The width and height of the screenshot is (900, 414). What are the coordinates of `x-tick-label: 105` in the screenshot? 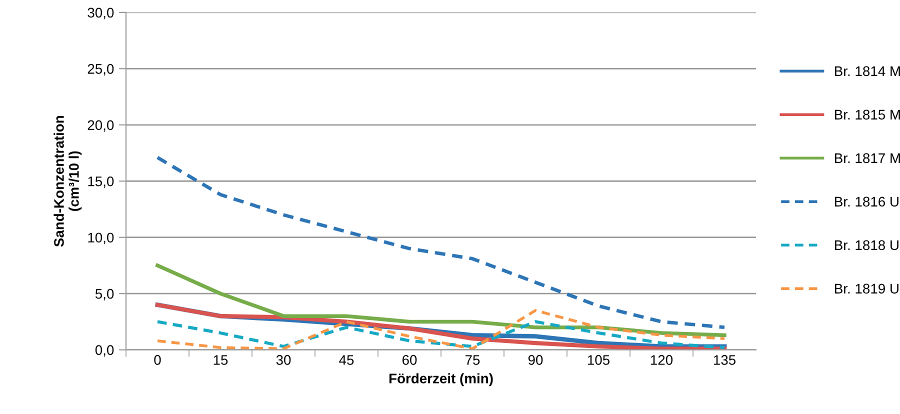 It's located at (599, 360).